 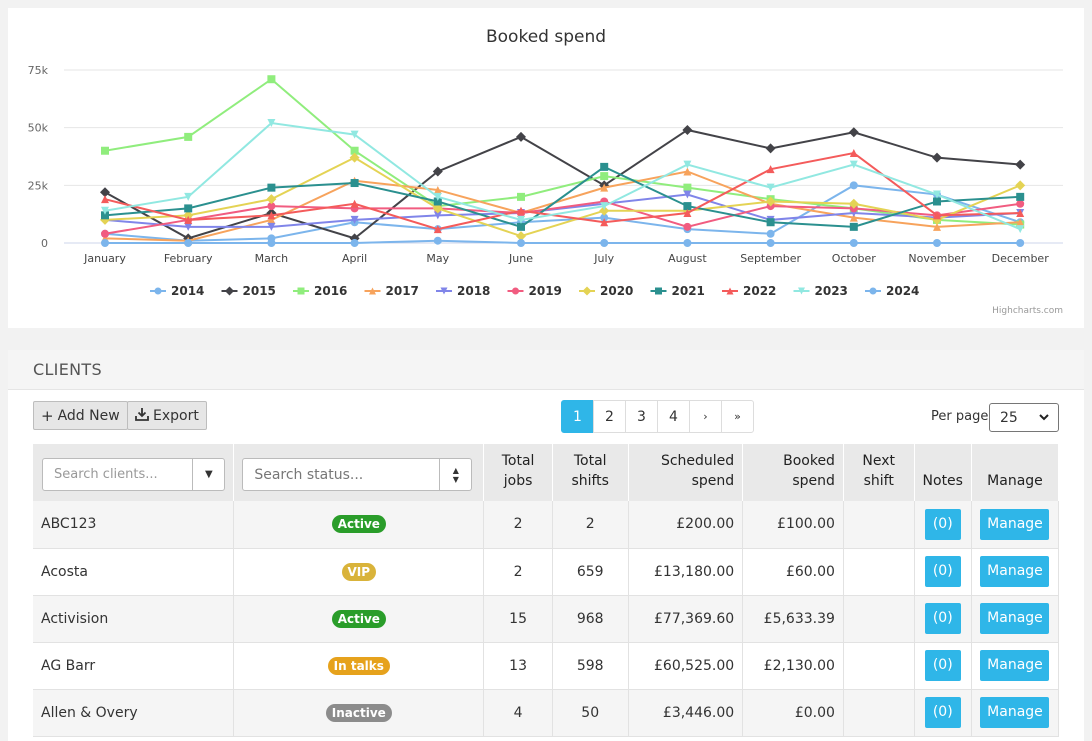 What do you see at coordinates (737, 416) in the screenshot?
I see `last-page-button: »` at bounding box center [737, 416].